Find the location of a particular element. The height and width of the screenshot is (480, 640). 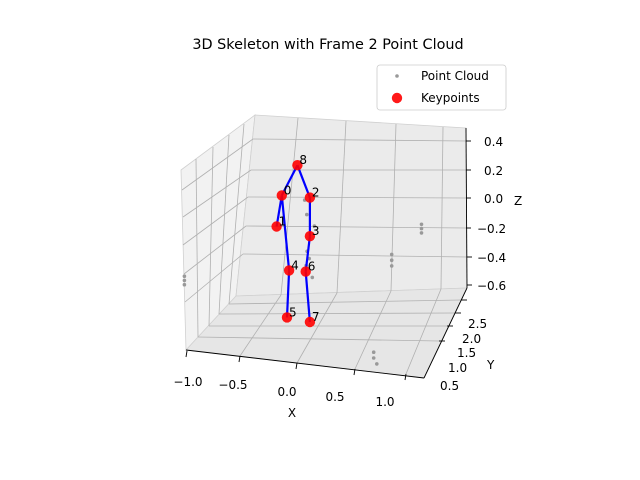

x-tick-label: 1.0 is located at coordinates (384, 402).